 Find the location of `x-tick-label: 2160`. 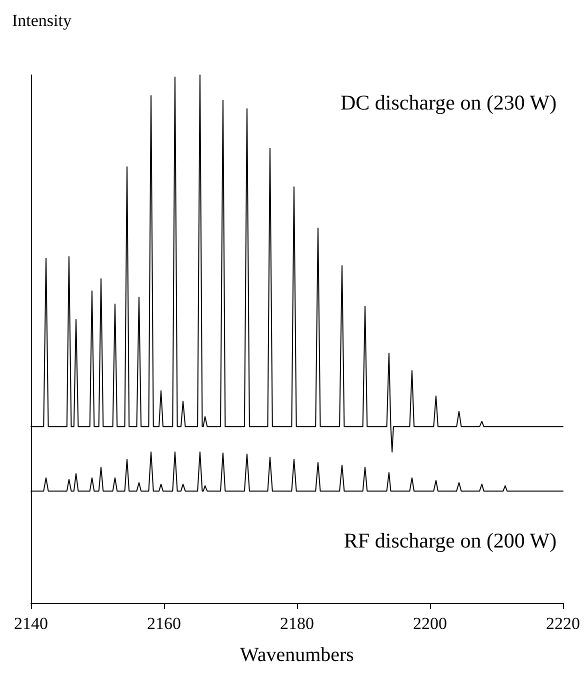

x-tick-label: 2160 is located at coordinates (164, 623).